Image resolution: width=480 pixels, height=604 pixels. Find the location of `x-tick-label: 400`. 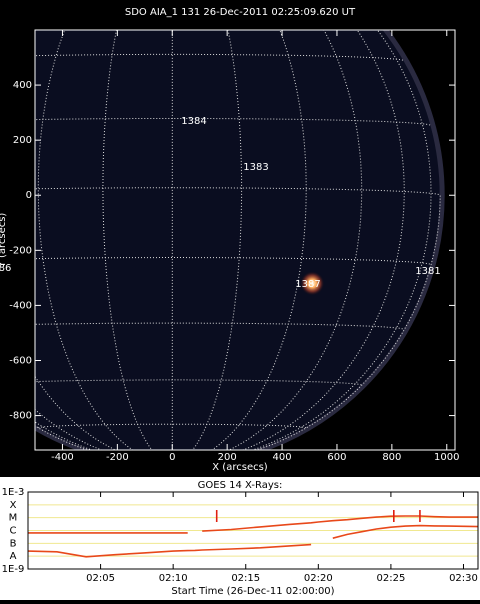

x-tick-label: 400 is located at coordinates (282, 457).